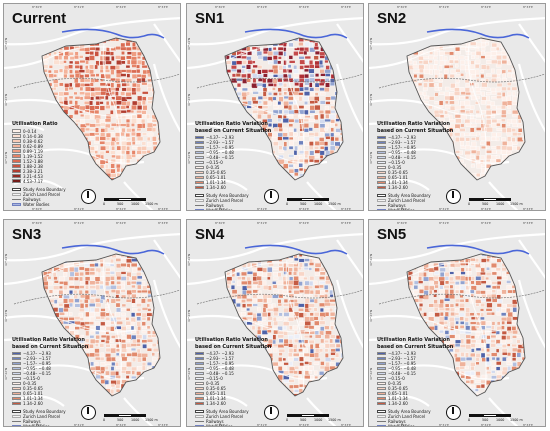  What do you see at coordinates (395, 383) in the screenshot?
I see `legend-label: 0–0.35` at bounding box center [395, 383].